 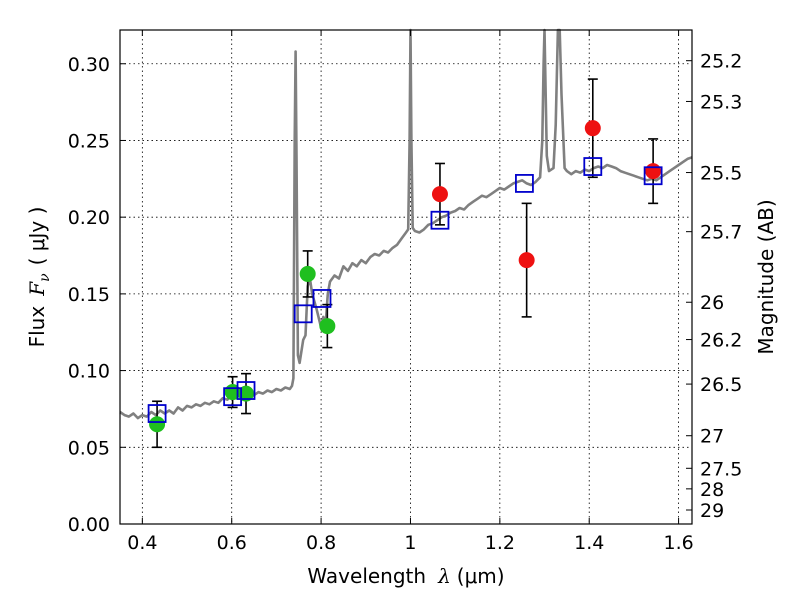 I want to click on y2-tick-label: 26.5, so click(x=721, y=385).